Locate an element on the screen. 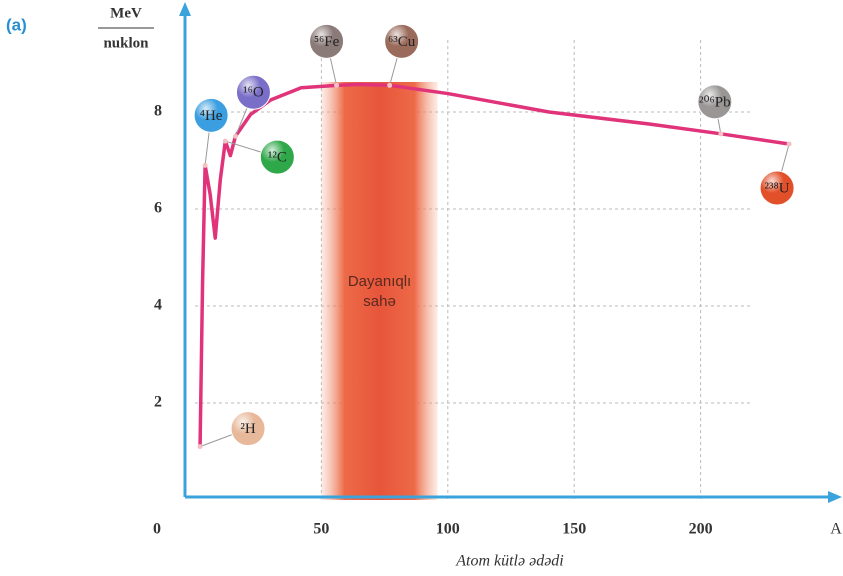  x-axis-arrow is located at coordinates (835, 497).